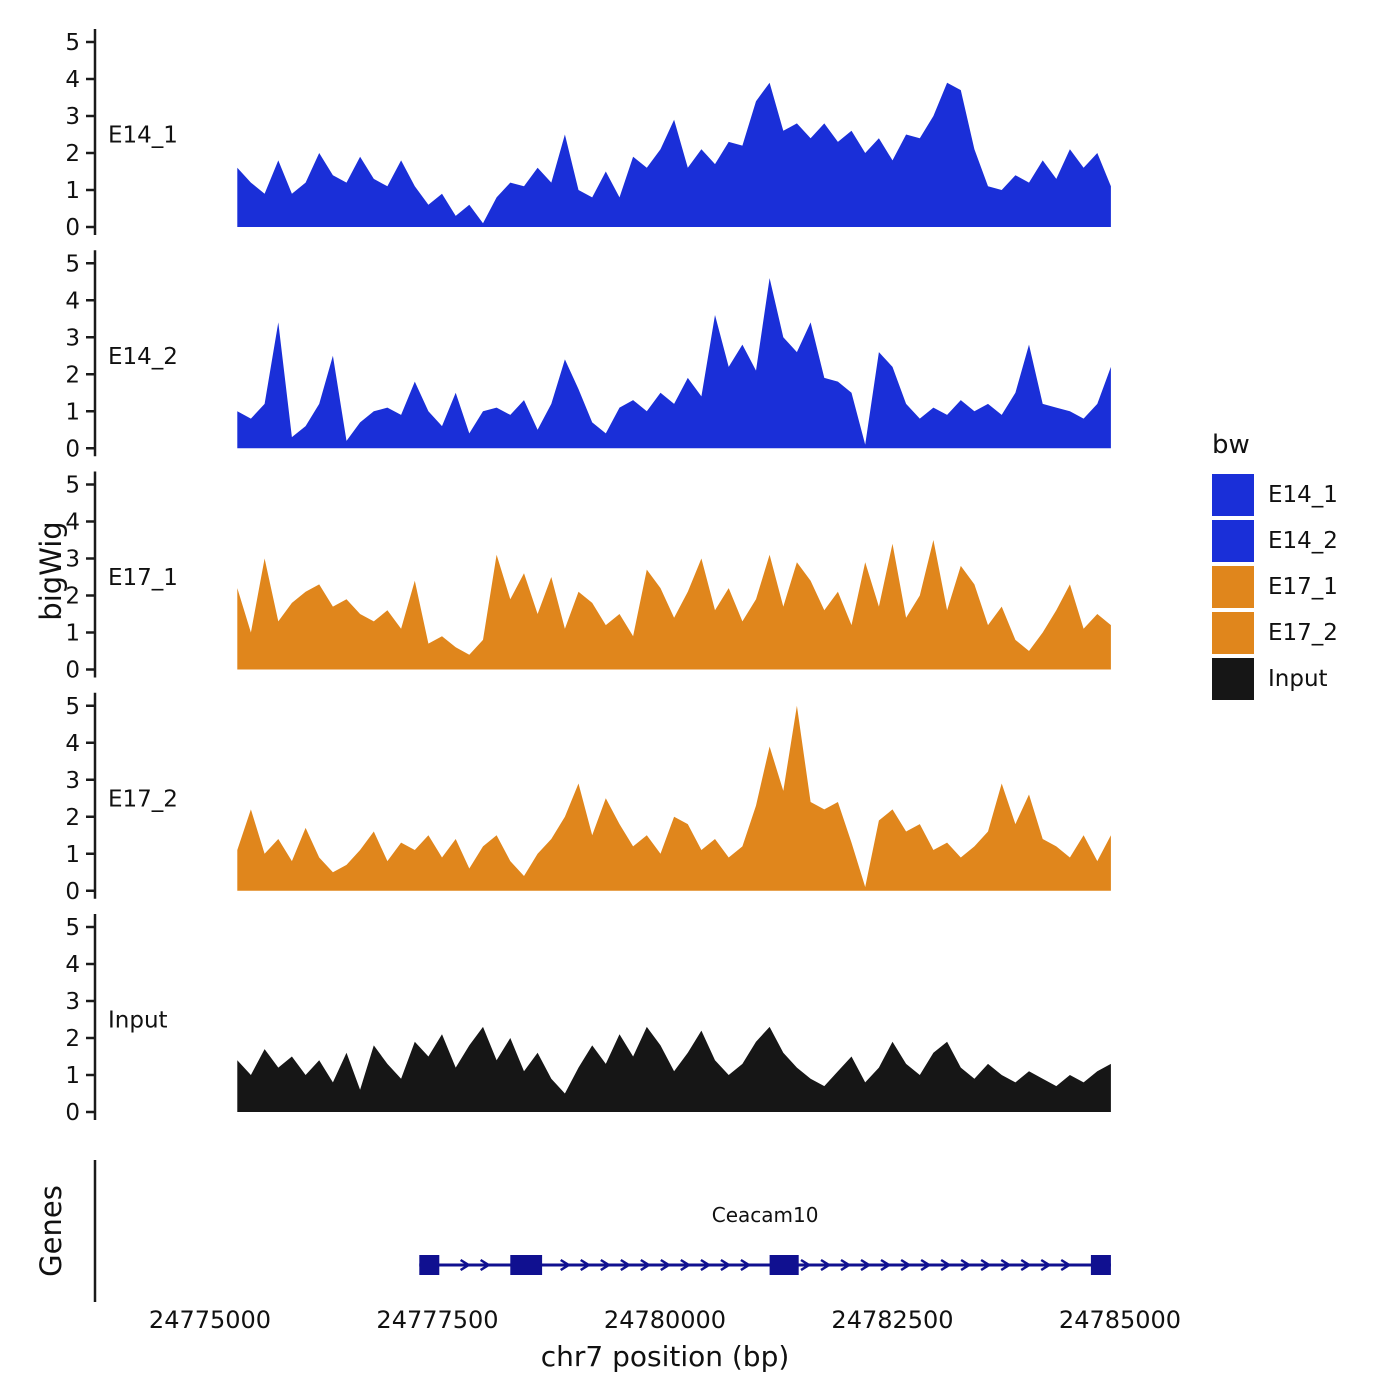 Image resolution: width=1400 pixels, height=1400 pixels. What do you see at coordinates (665, 1320) in the screenshot?
I see `x-tick-label: 24780000` at bounding box center [665, 1320].